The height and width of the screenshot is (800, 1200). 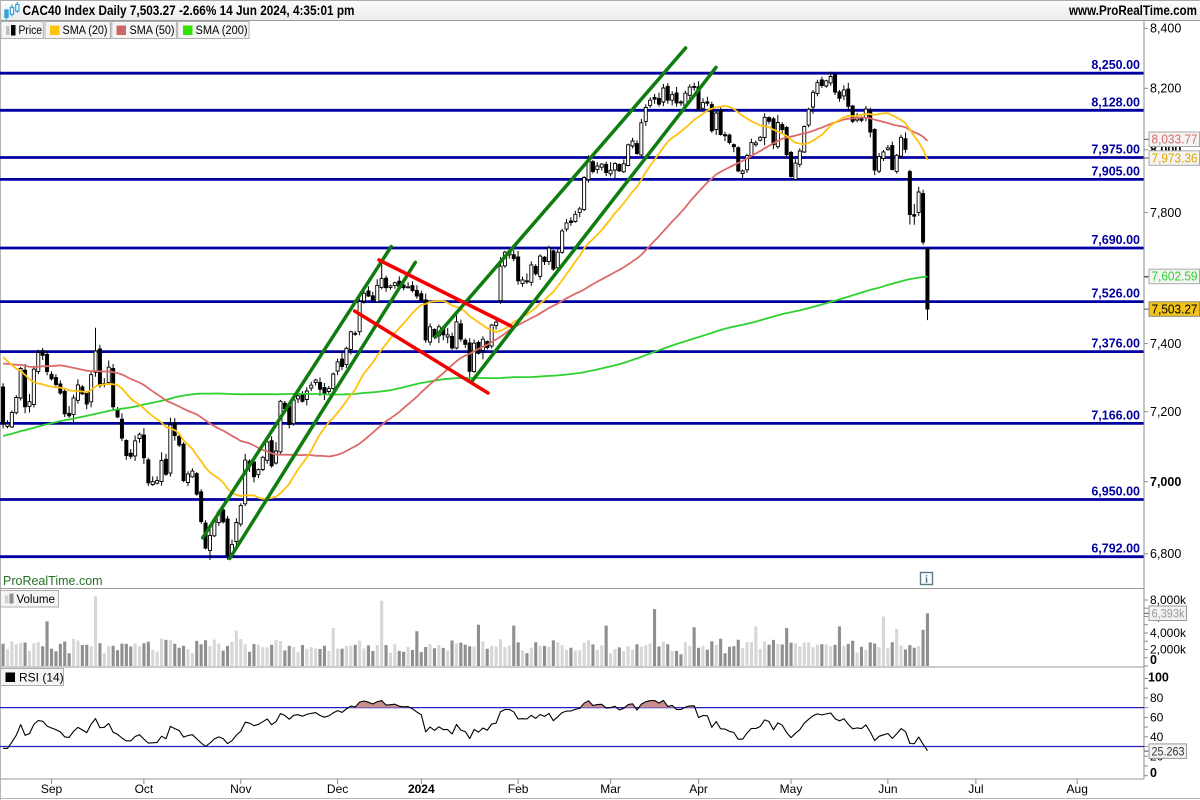 What do you see at coordinates (36, 600) in the screenshot?
I see `svg-text: Volume` at bounding box center [36, 600].